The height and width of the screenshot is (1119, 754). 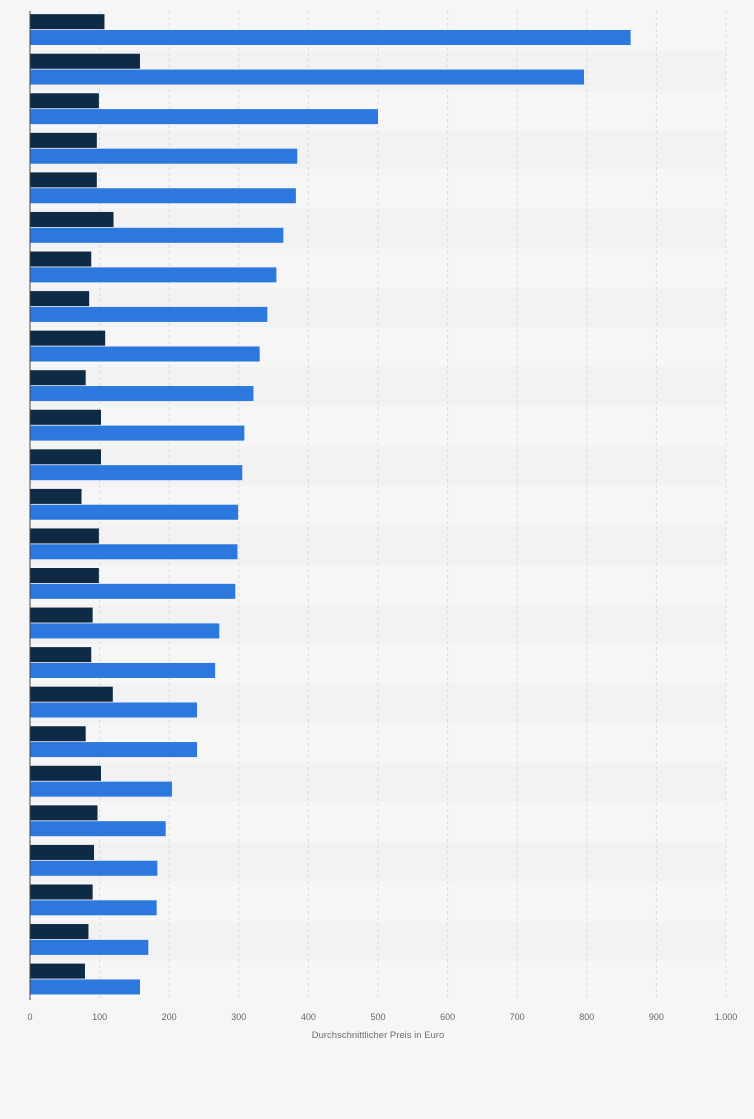 I want to click on x-axis-title: Durchschnittlicher Preis in Euro, so click(x=378, y=1035).